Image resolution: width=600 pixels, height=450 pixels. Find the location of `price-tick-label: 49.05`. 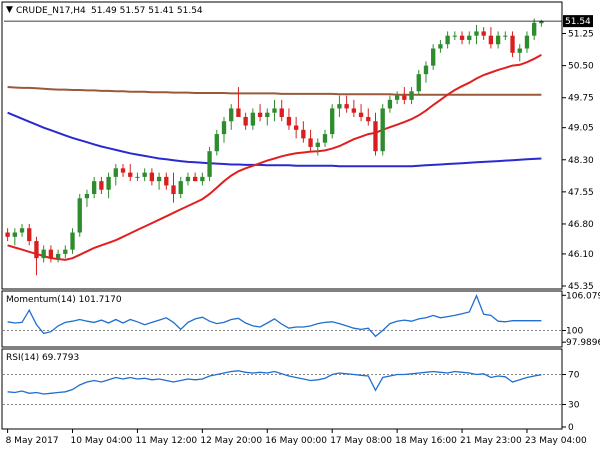

price-tick-label: 49.05 is located at coordinates (581, 129).